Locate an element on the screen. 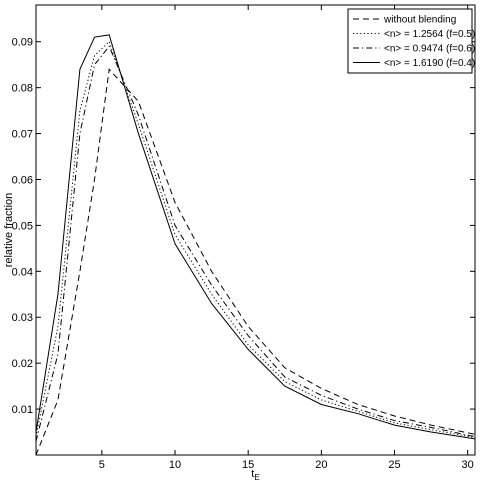 Image resolution: width=480 pixels, height=480 pixels. y-tick-label: 0.09 is located at coordinates (22, 43).